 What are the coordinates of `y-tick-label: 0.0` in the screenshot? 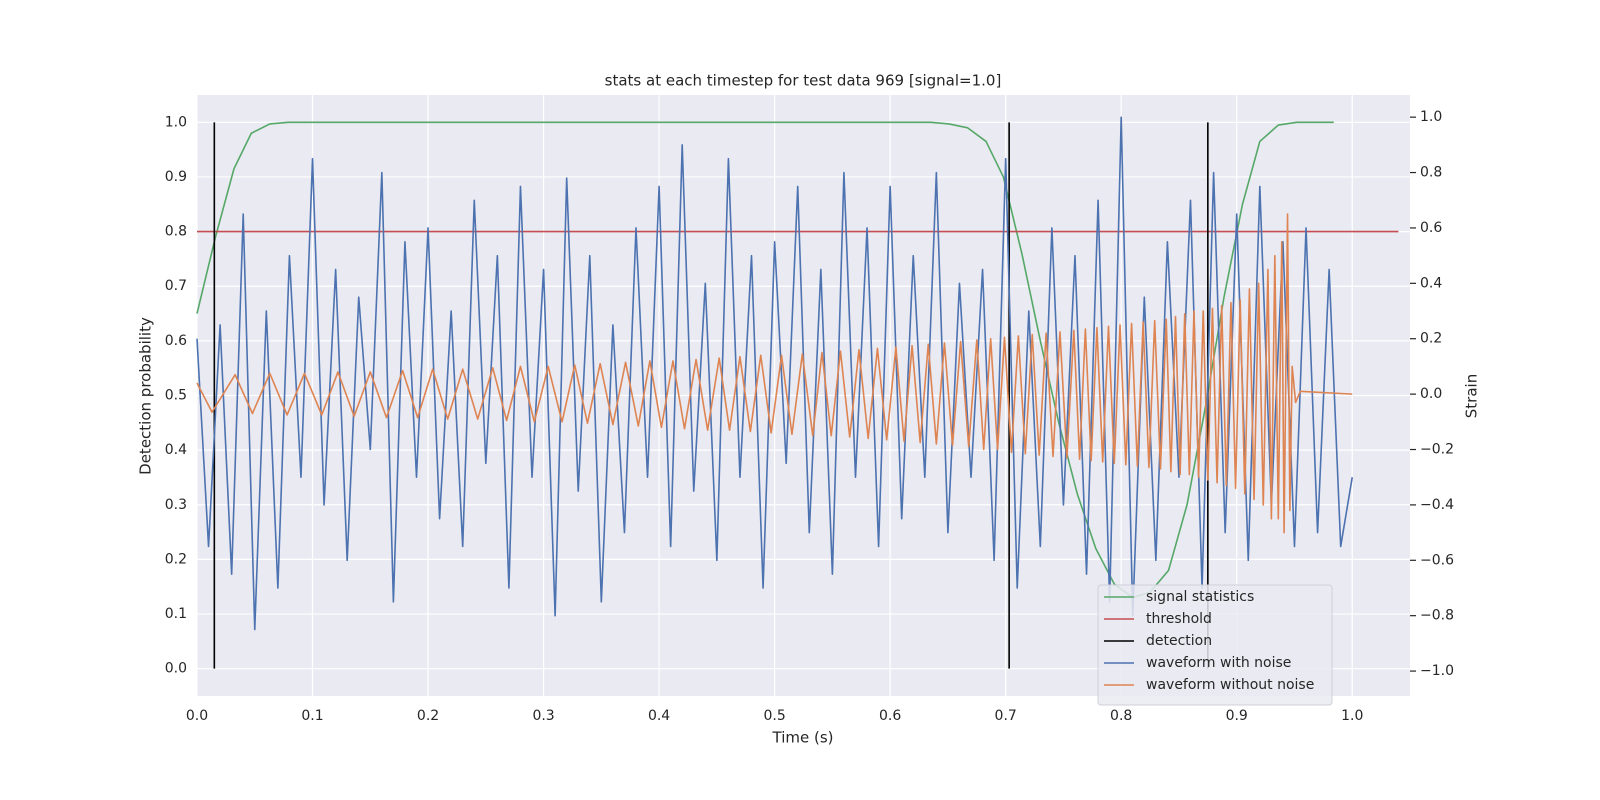 It's located at (176, 669).